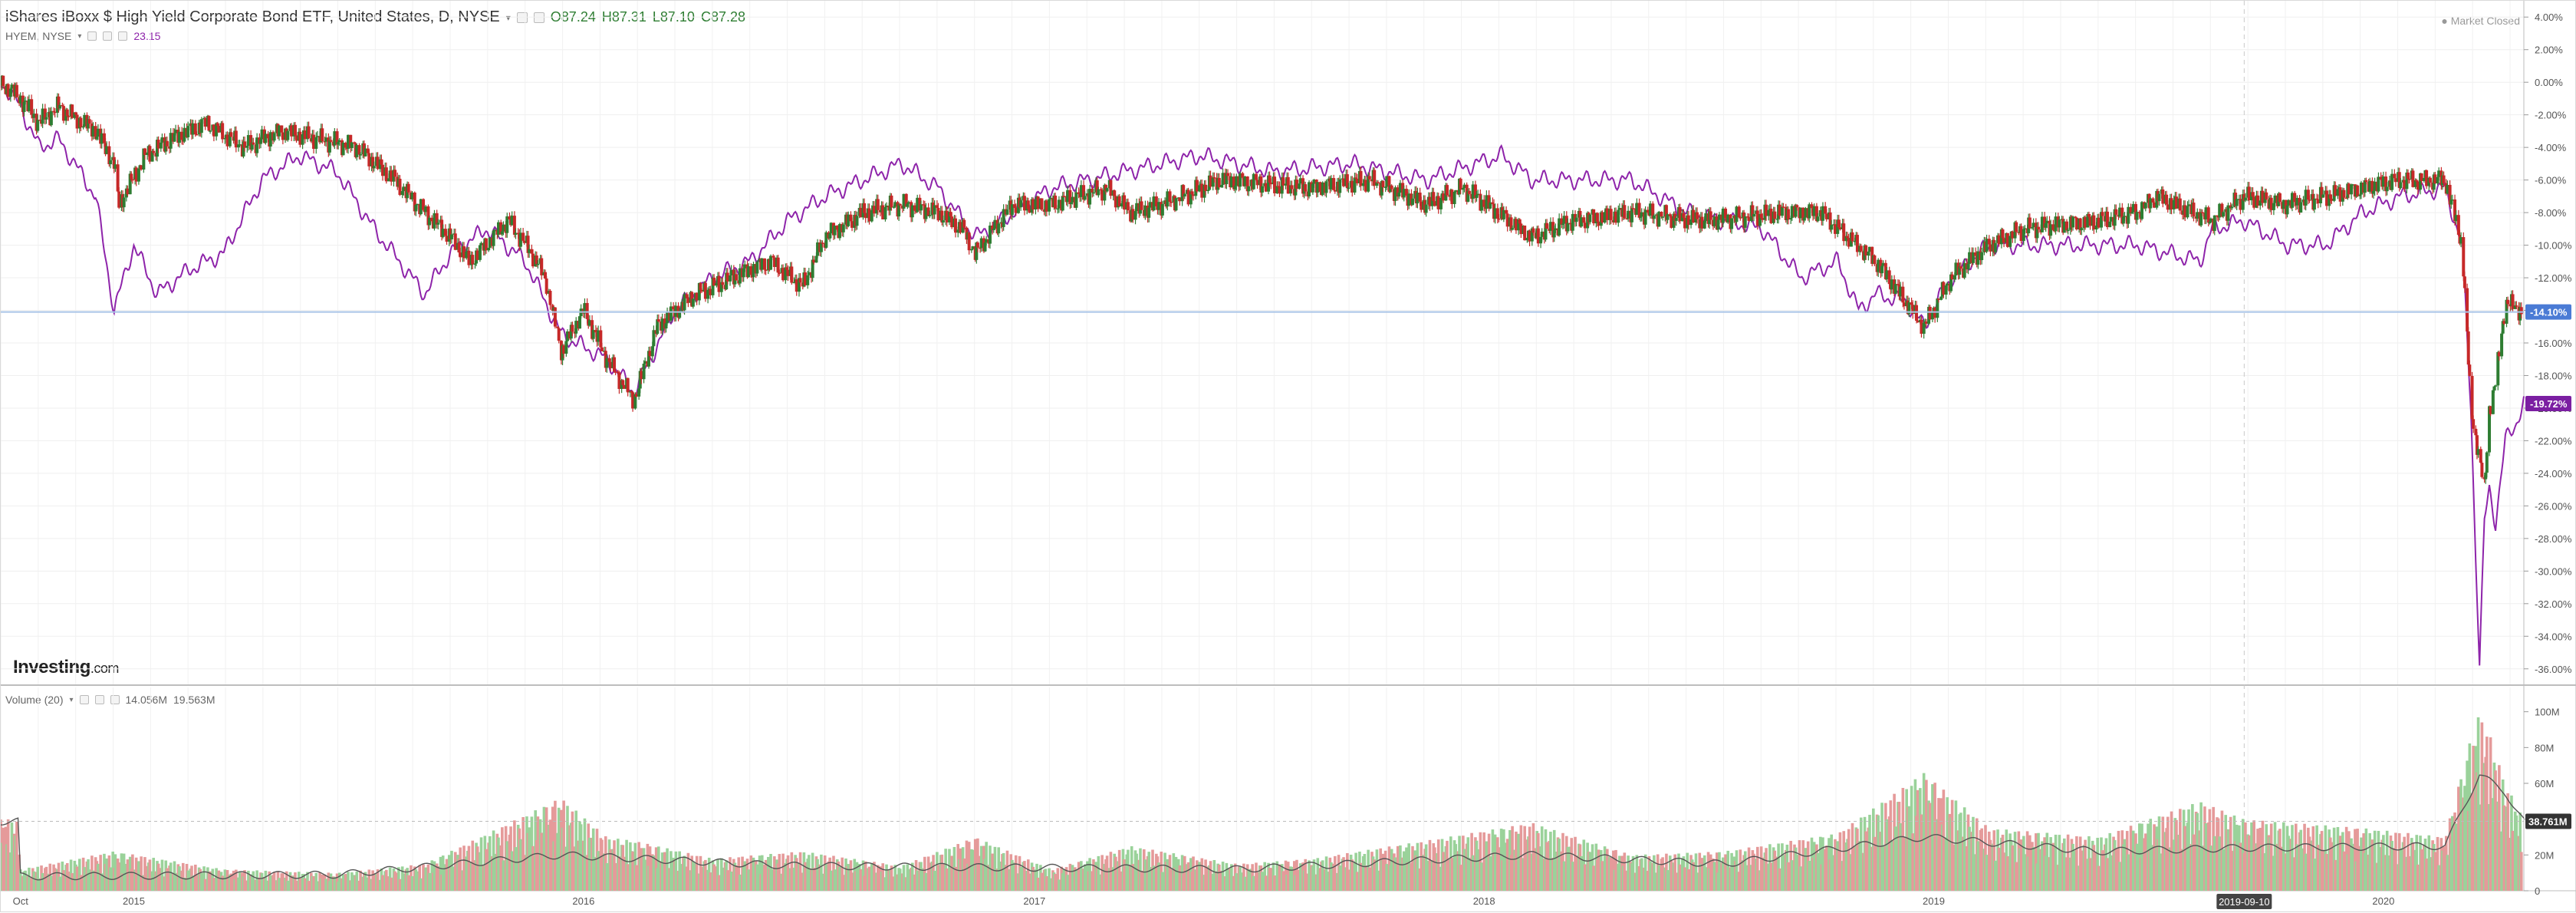  I want to click on time-tick-label: 2018, so click(1484, 901).